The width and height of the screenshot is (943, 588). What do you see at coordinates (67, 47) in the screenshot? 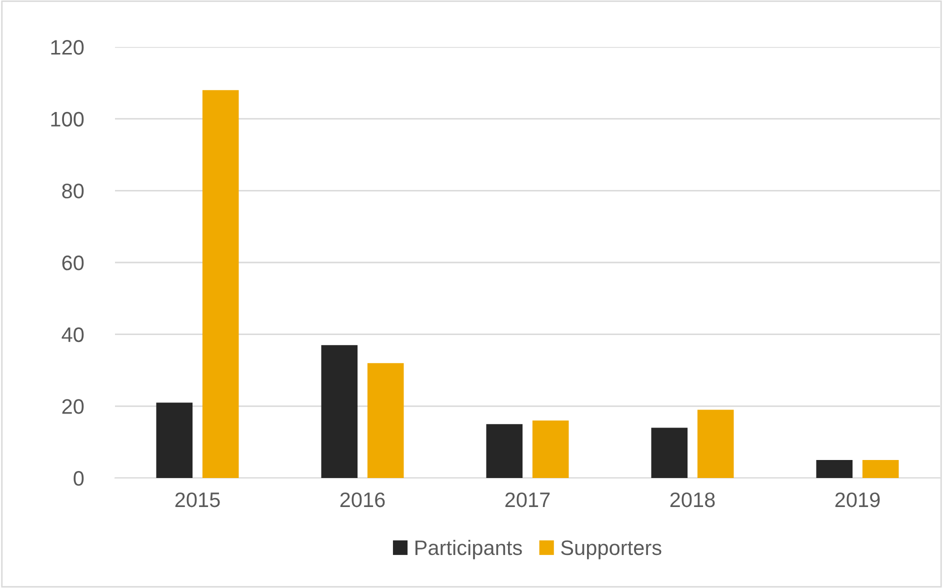
I see `y-tick-label: 120` at bounding box center [67, 47].